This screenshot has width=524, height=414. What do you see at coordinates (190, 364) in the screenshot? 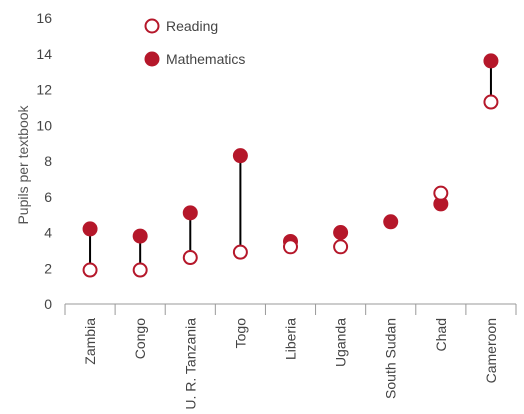
I see `x-tick-label: U. R. Tanzania` at bounding box center [190, 364].